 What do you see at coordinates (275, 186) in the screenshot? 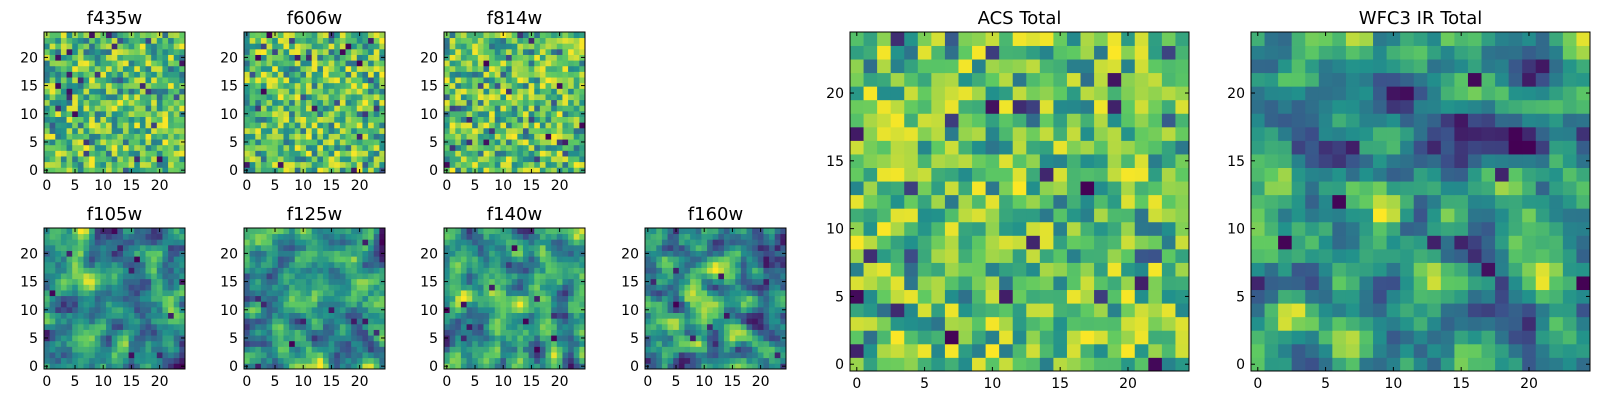
I see `x-tick-label: 5` at bounding box center [275, 186].